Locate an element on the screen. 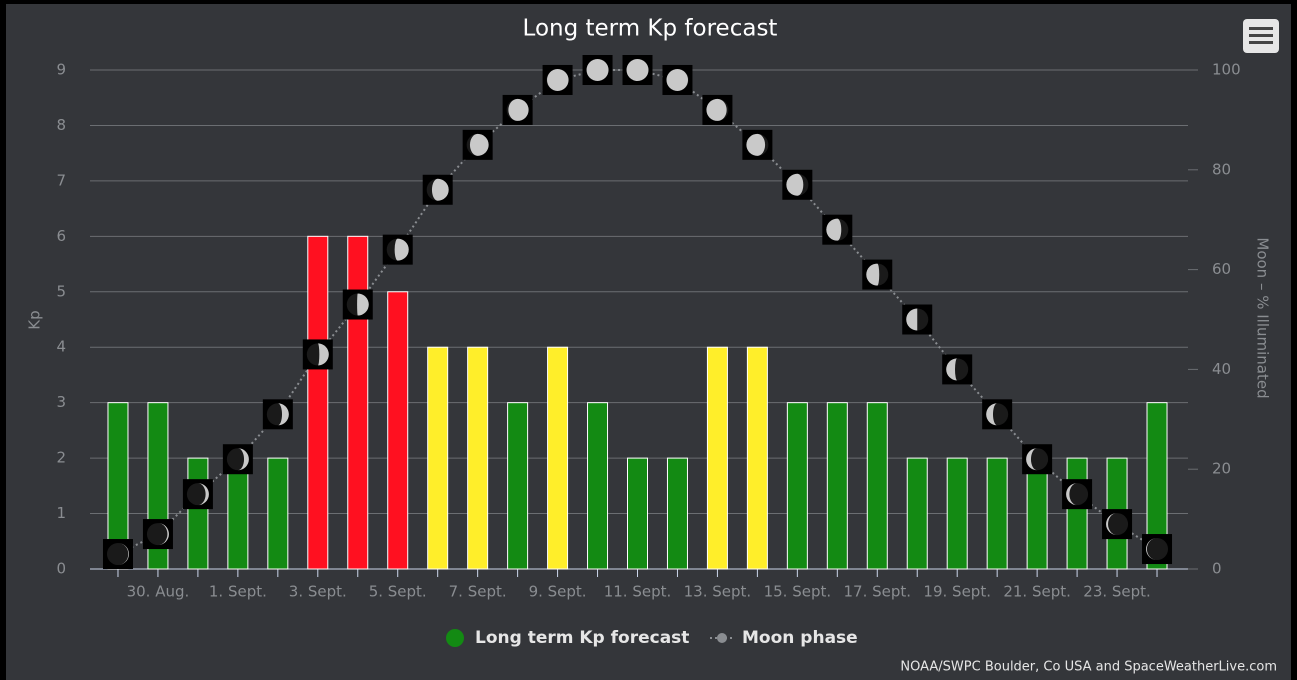 The image size is (1297, 680). x-tick-label: 5. Sept. is located at coordinates (398, 592).